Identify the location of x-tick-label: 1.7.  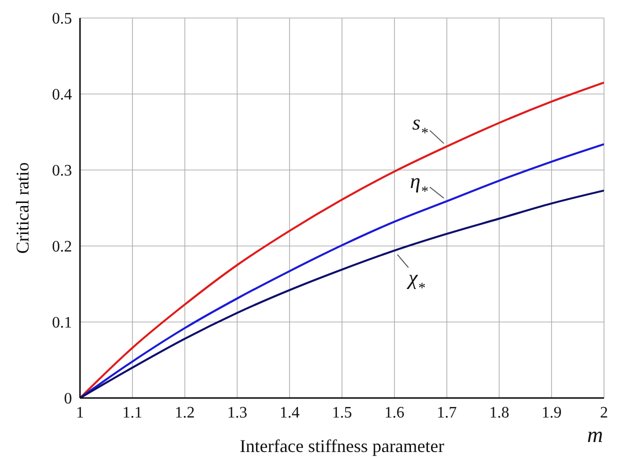
(446, 413).